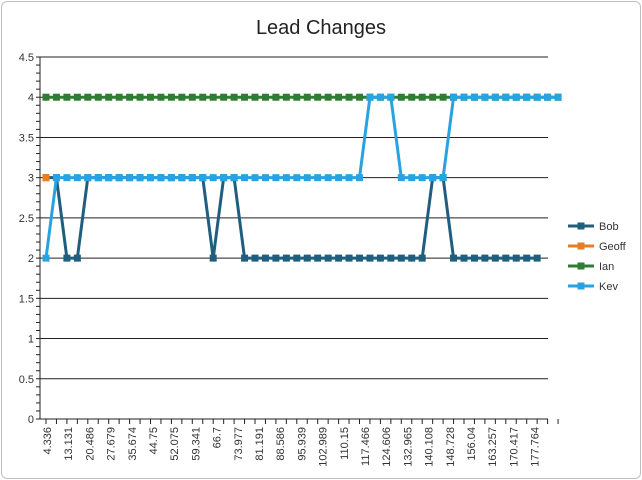 The image size is (642, 480). Describe the element at coordinates (133, 444) in the screenshot. I see `x-tick-label: 35.674` at that location.